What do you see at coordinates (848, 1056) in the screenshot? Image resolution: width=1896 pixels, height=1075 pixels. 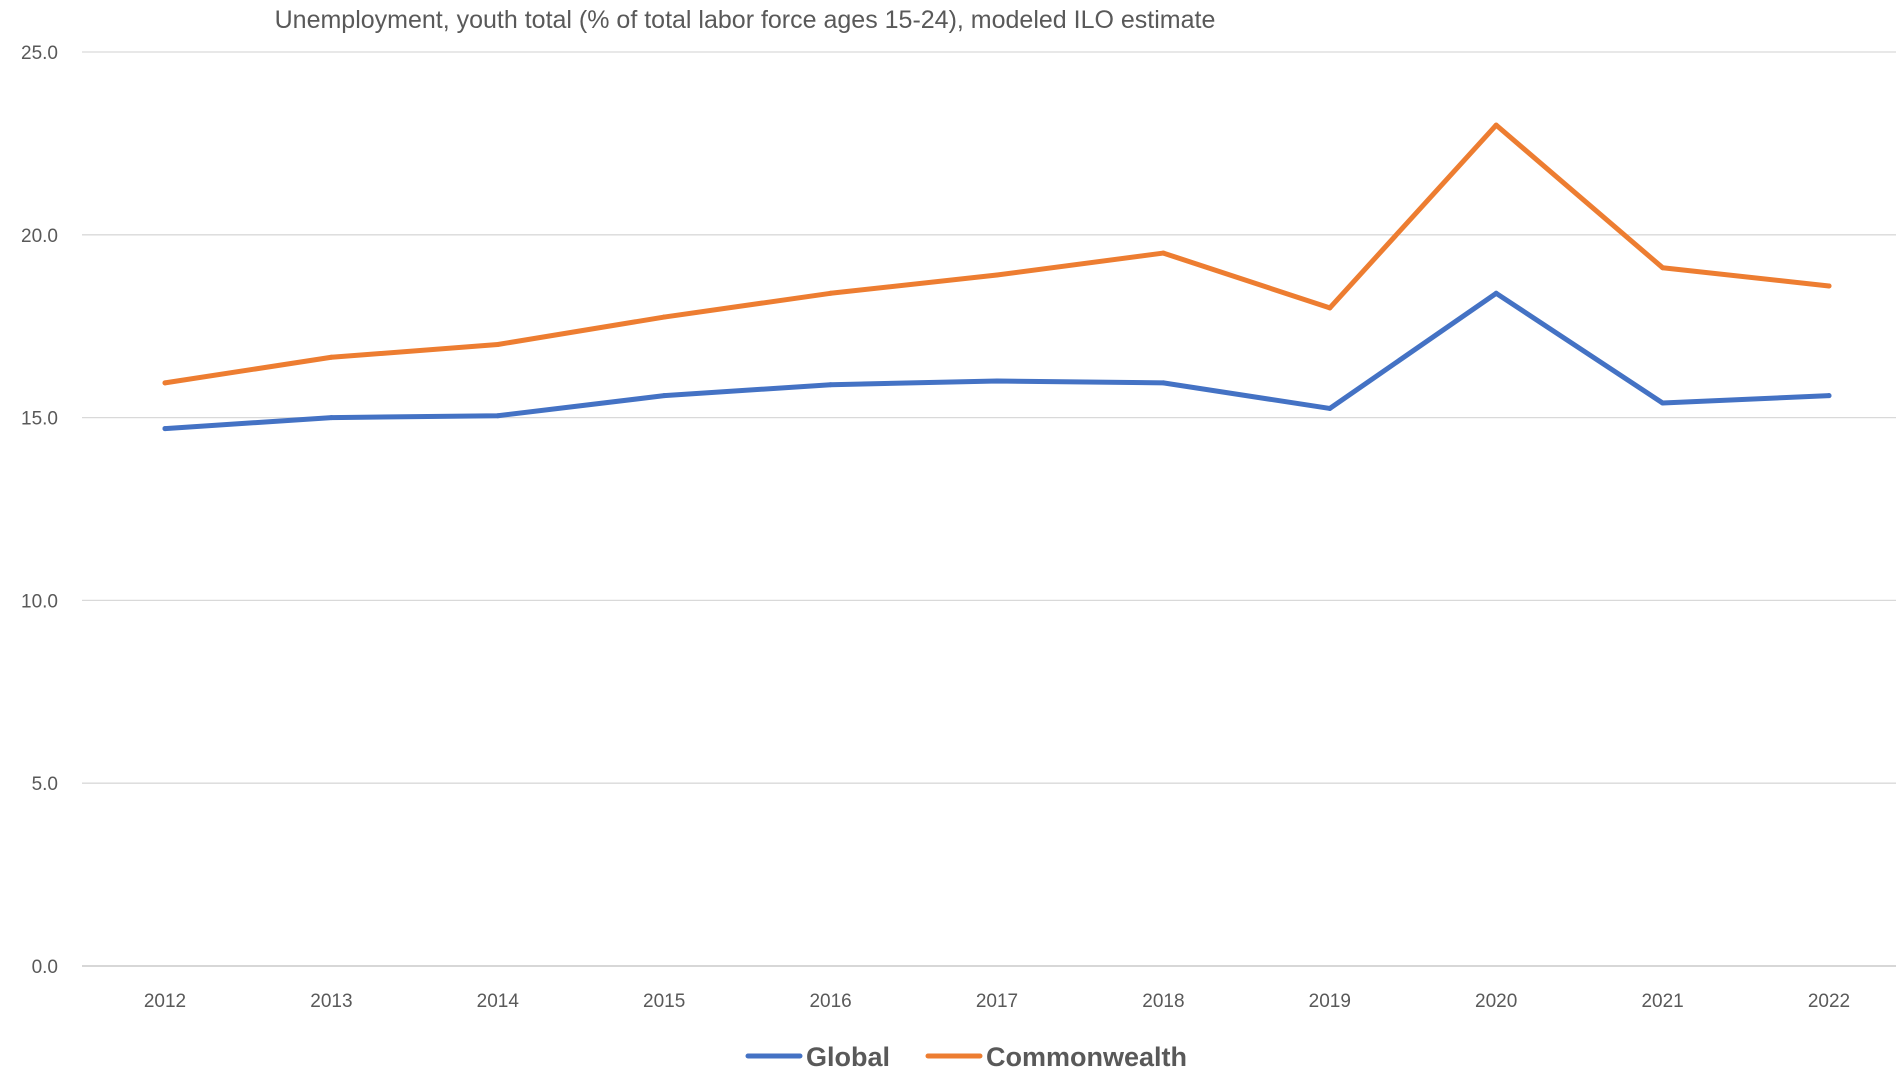 I see `legend-label: Global` at bounding box center [848, 1056].